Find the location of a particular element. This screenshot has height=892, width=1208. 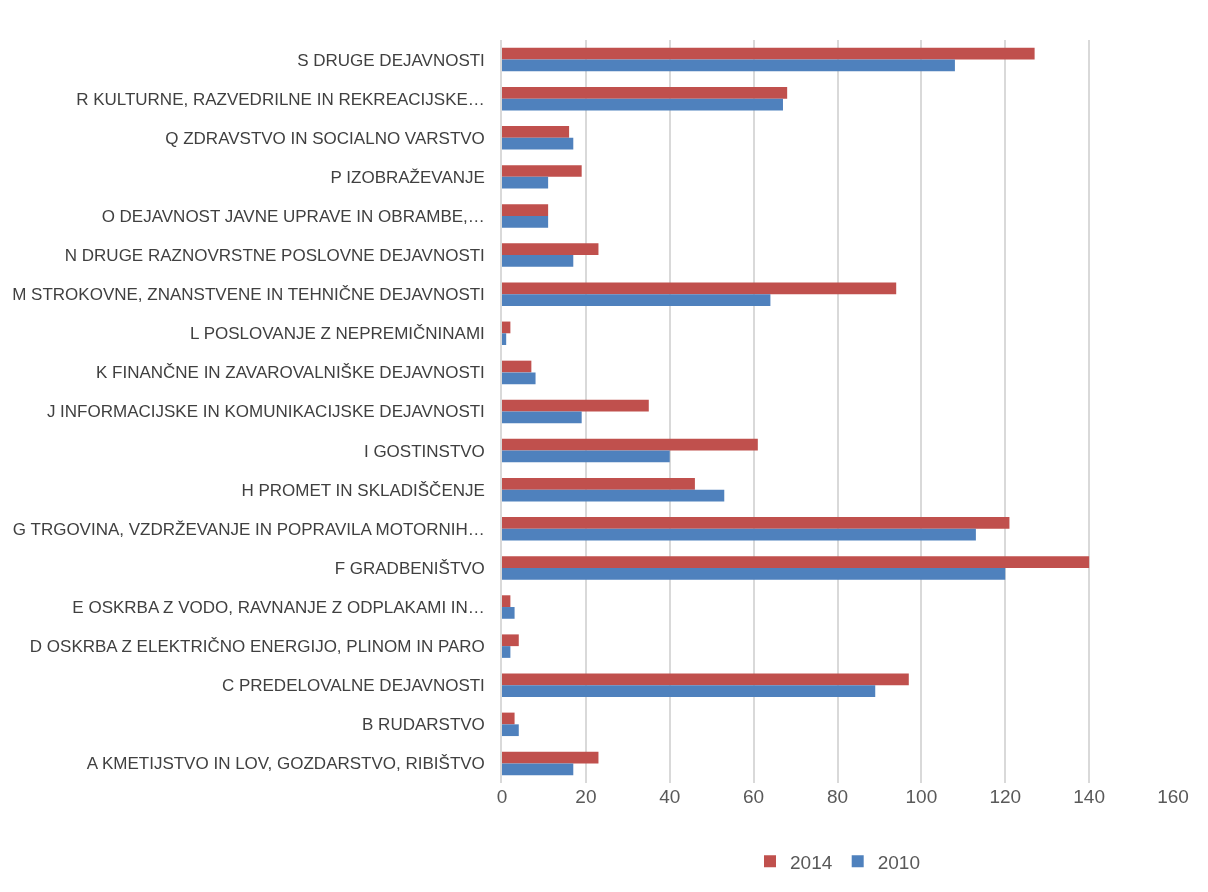

y-tick-label: I GOSTINSTVO is located at coordinates (424, 451).